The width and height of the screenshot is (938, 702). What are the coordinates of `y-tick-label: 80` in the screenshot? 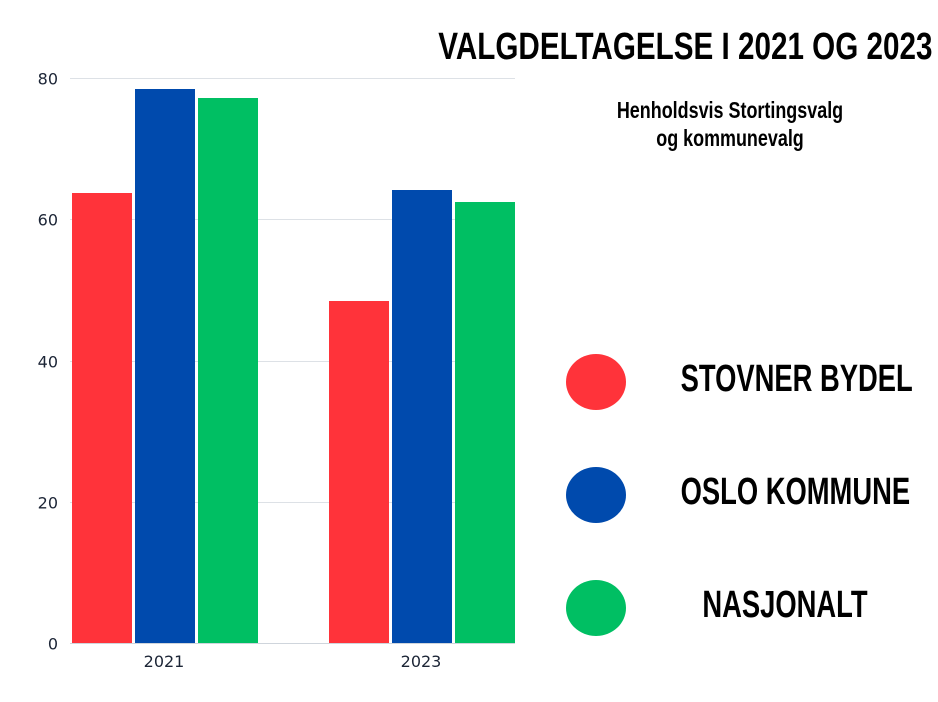 It's located at (47, 79).